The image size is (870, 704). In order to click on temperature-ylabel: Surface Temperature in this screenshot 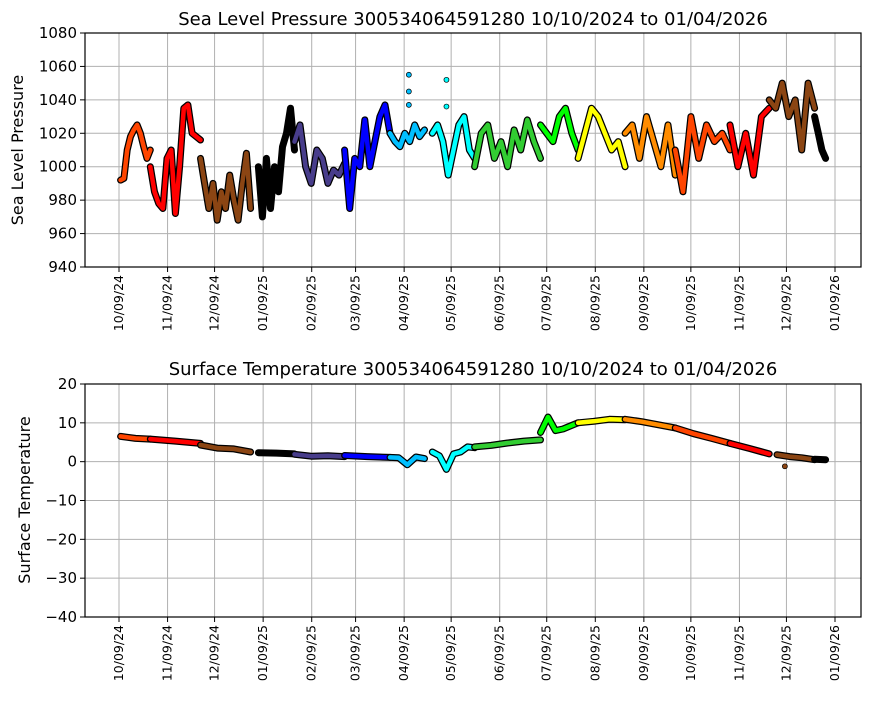, I will do `click(24, 499)`.